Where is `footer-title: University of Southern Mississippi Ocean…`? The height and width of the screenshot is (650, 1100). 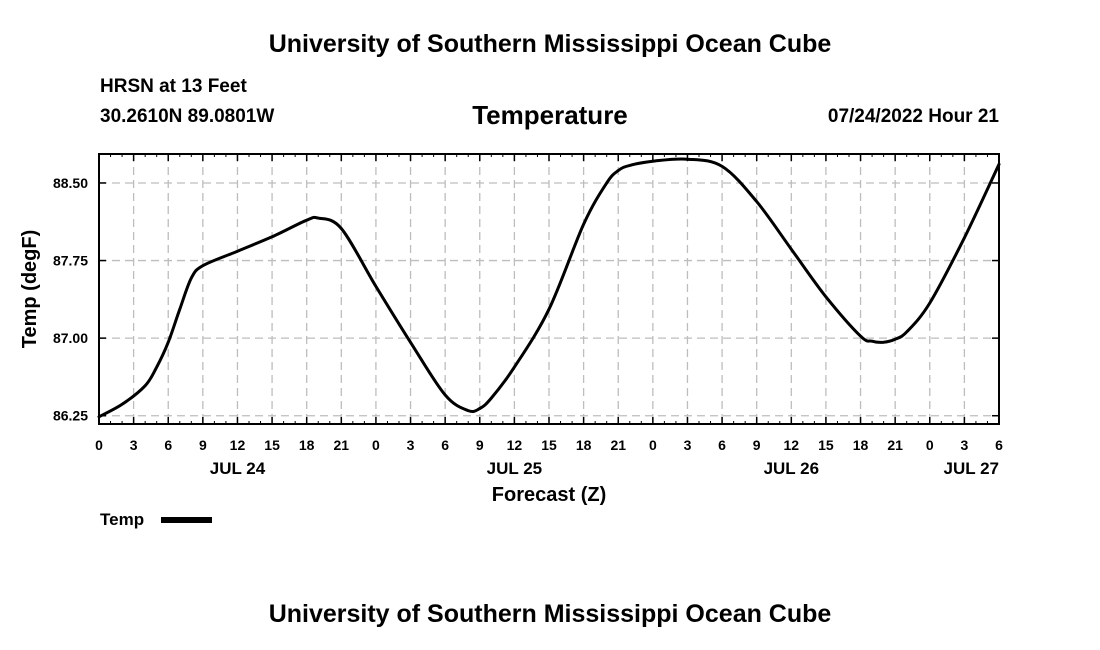 footer-title: University of Southern Mississippi Ocean… is located at coordinates (550, 614).